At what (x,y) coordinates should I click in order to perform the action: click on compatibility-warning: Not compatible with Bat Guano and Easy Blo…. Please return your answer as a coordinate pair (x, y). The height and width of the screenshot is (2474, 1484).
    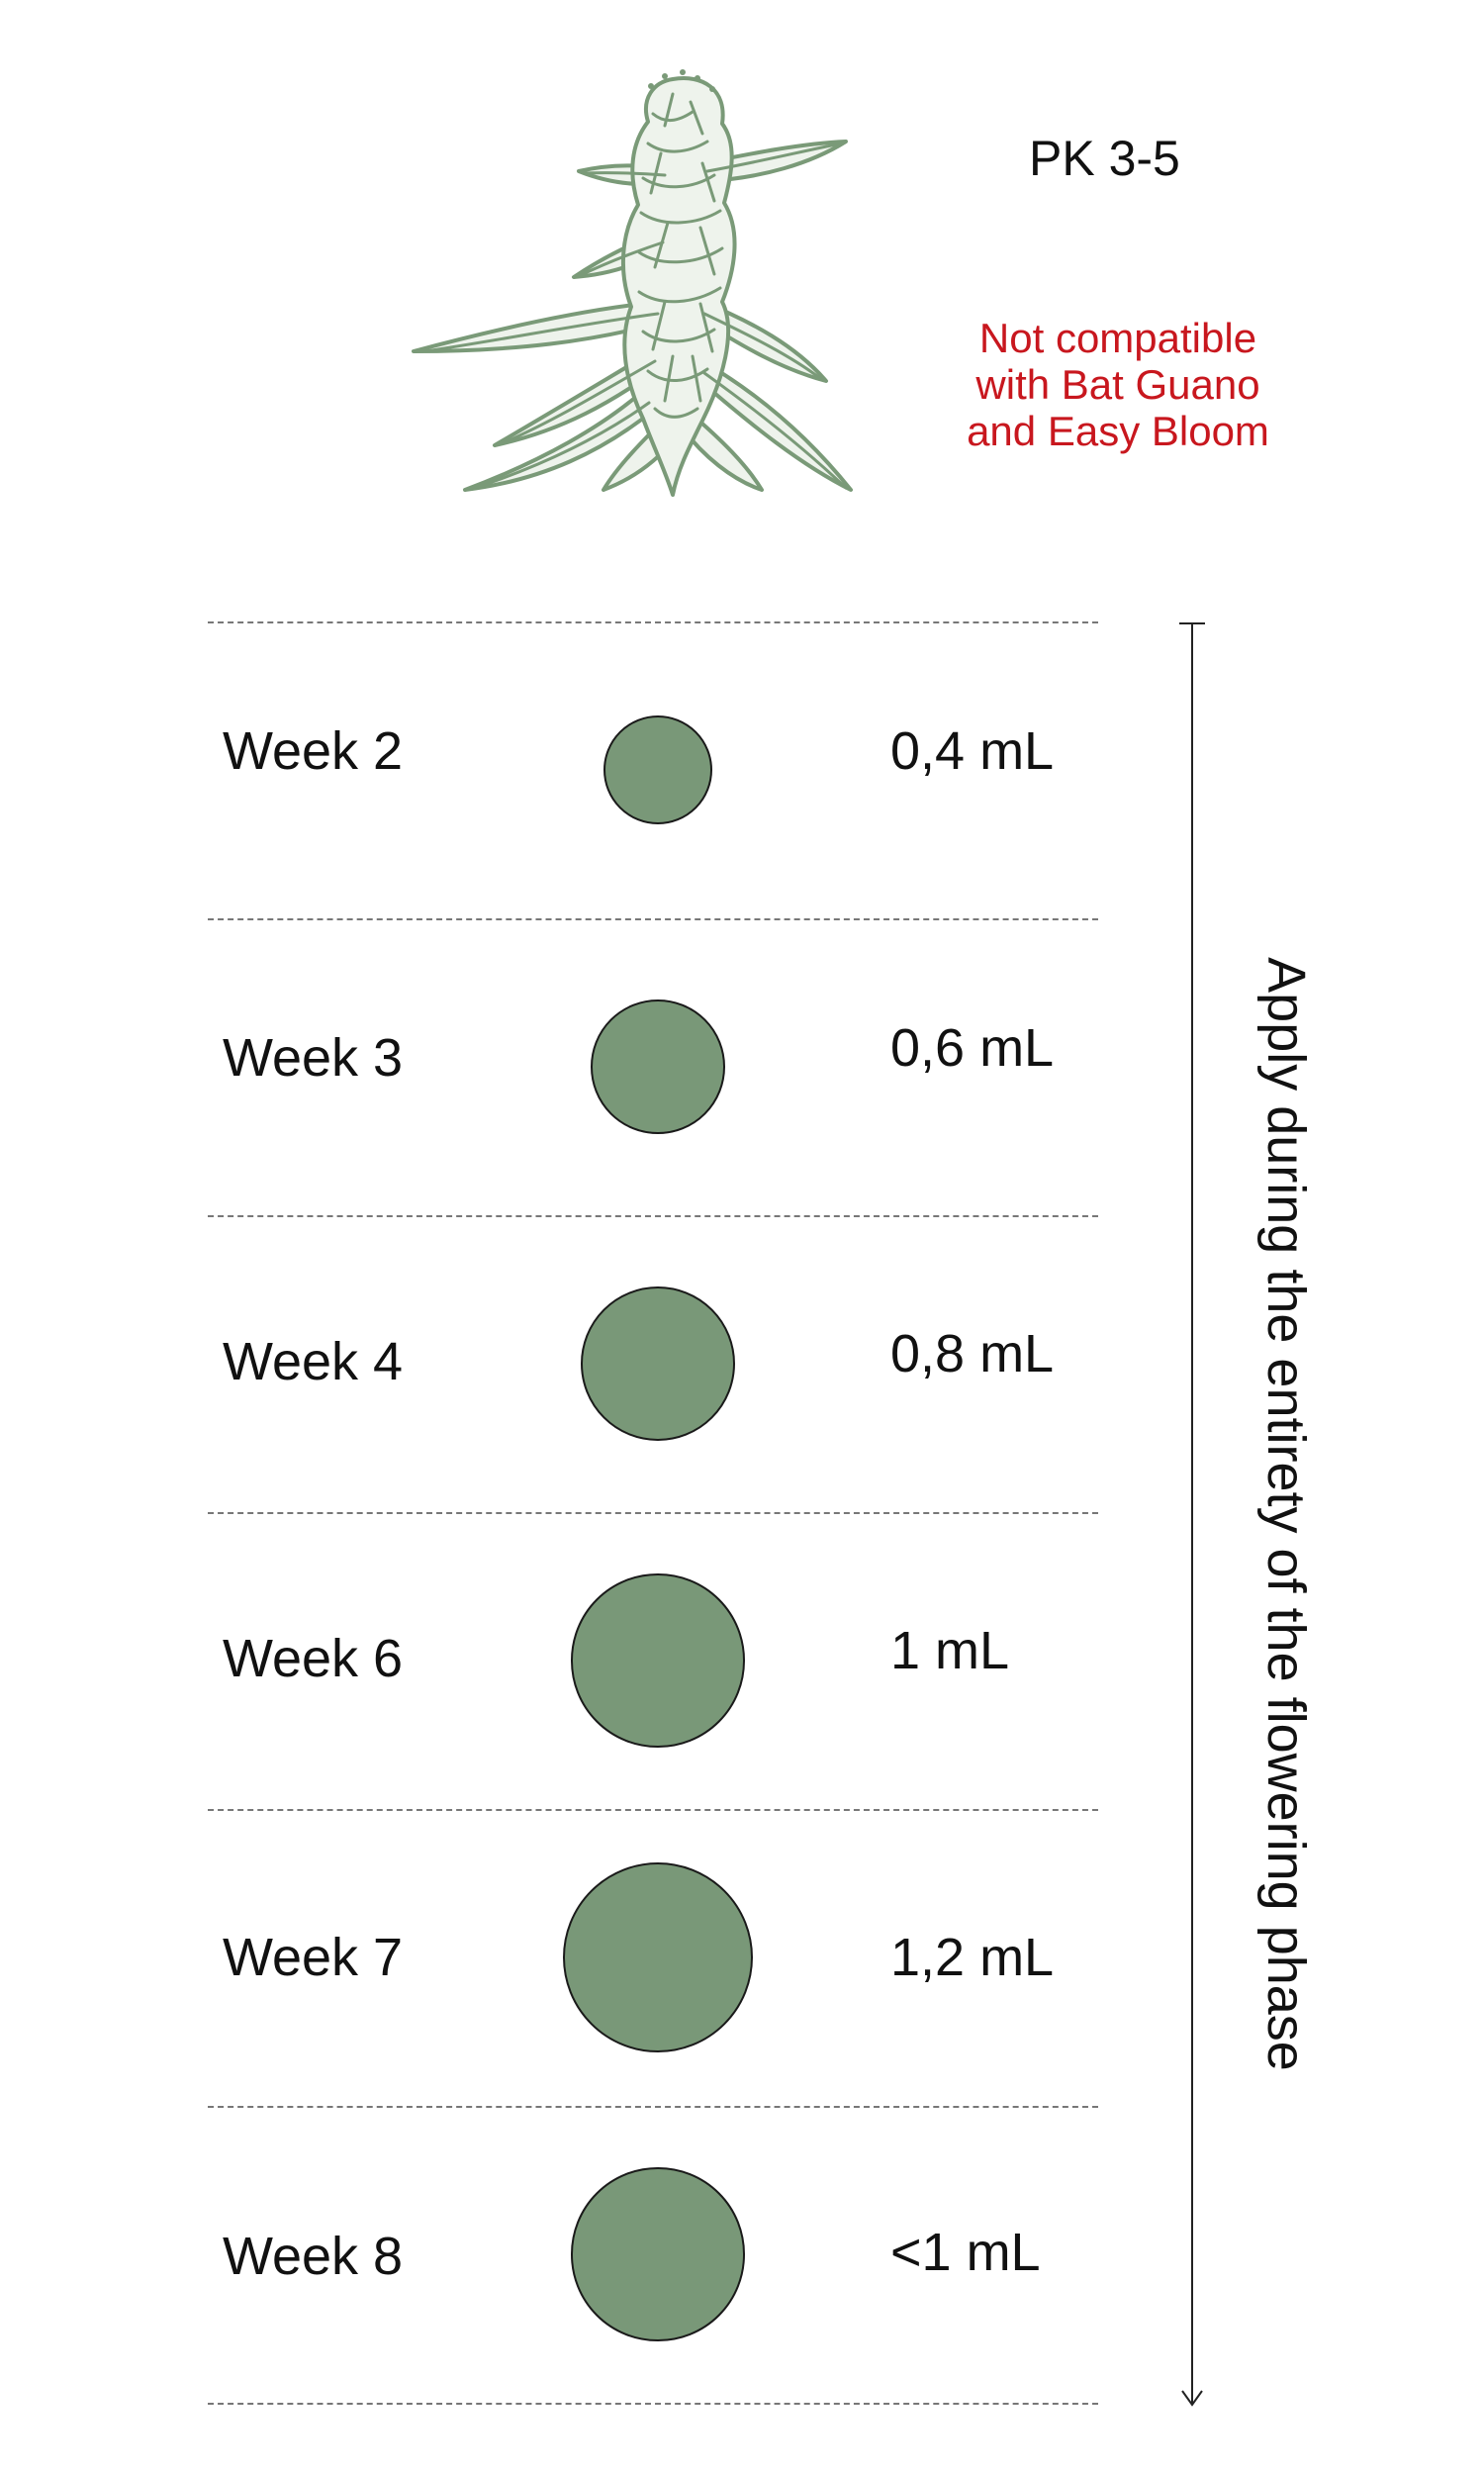
    Looking at the image, I should click on (1118, 384).